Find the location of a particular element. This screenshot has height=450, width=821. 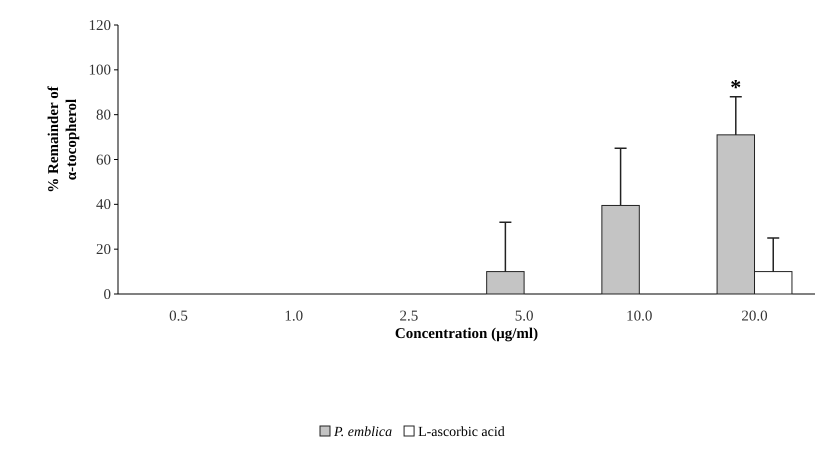

y-tick-label: 40 is located at coordinates (103, 205).